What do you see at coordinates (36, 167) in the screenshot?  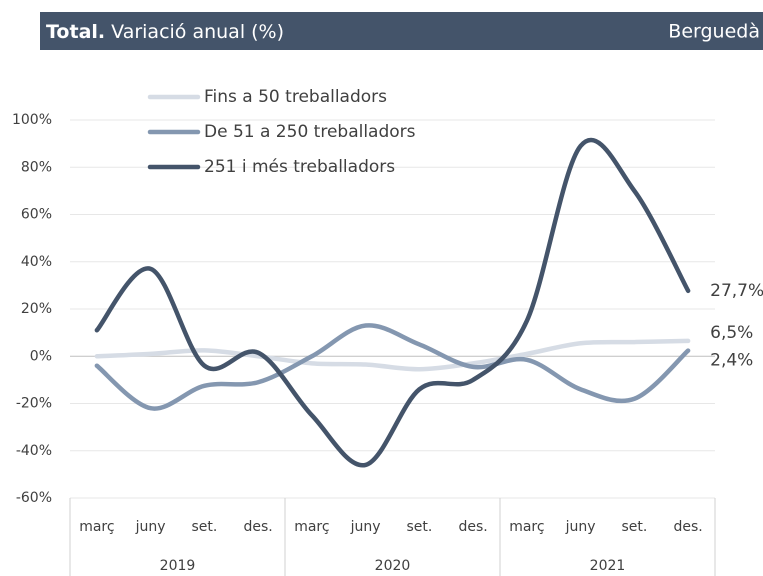 I see `y-tick-label: 80%` at bounding box center [36, 167].